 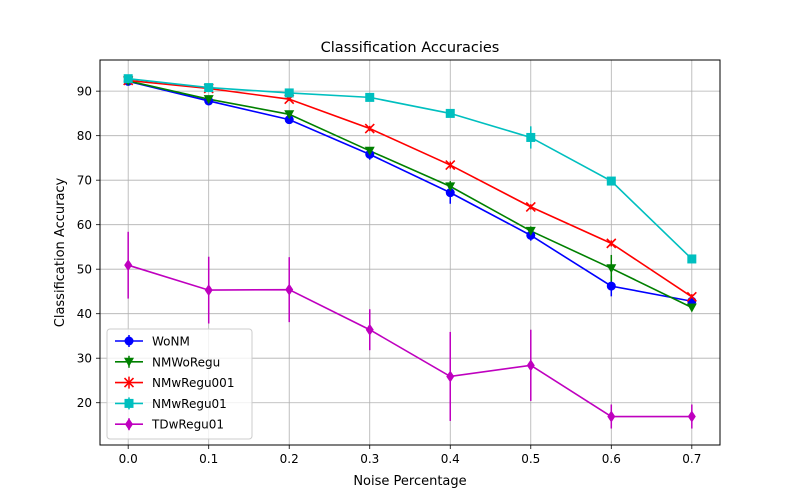 What do you see at coordinates (450, 459) in the screenshot?
I see `x-tick-label: 0.4` at bounding box center [450, 459].